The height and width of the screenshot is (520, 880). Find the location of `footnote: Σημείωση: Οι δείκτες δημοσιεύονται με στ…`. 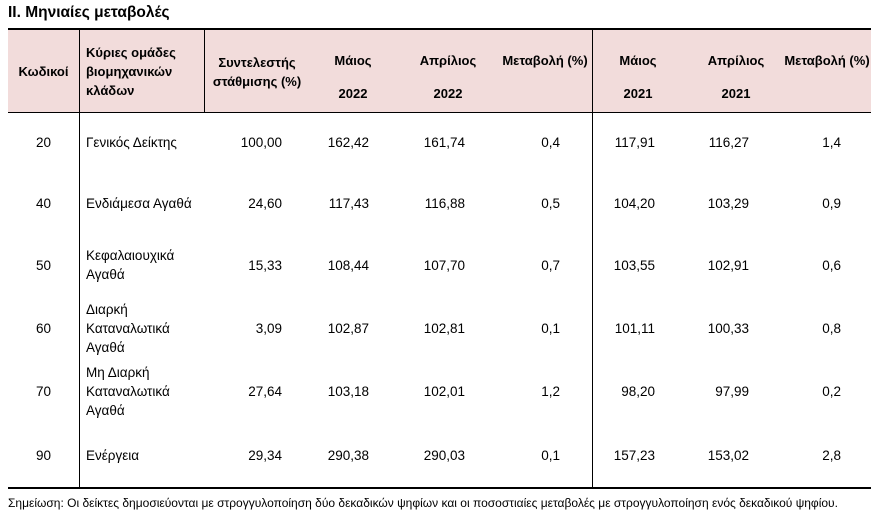

footnote: Σημείωση: Οι δείκτες δημοσιεύονται με στ… is located at coordinates (423, 503).